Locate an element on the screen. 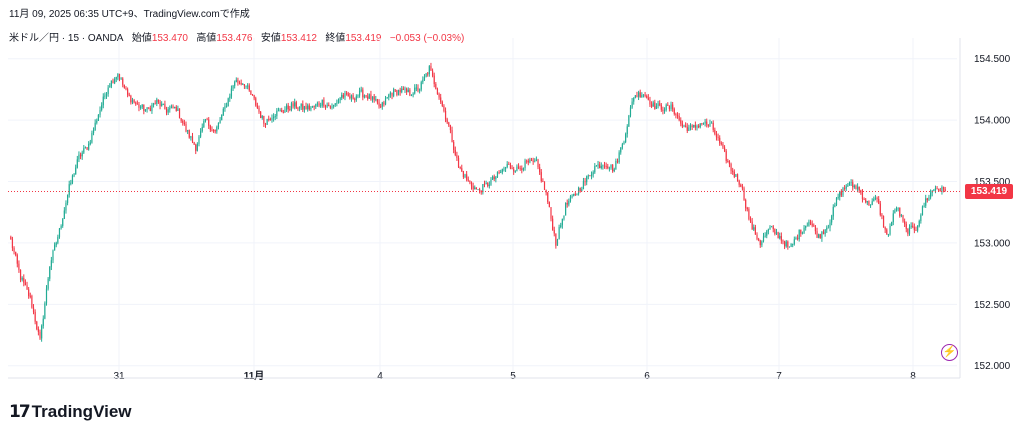 The image size is (1024, 436). tradingview-logo: 17 TradingView is located at coordinates (70, 412).